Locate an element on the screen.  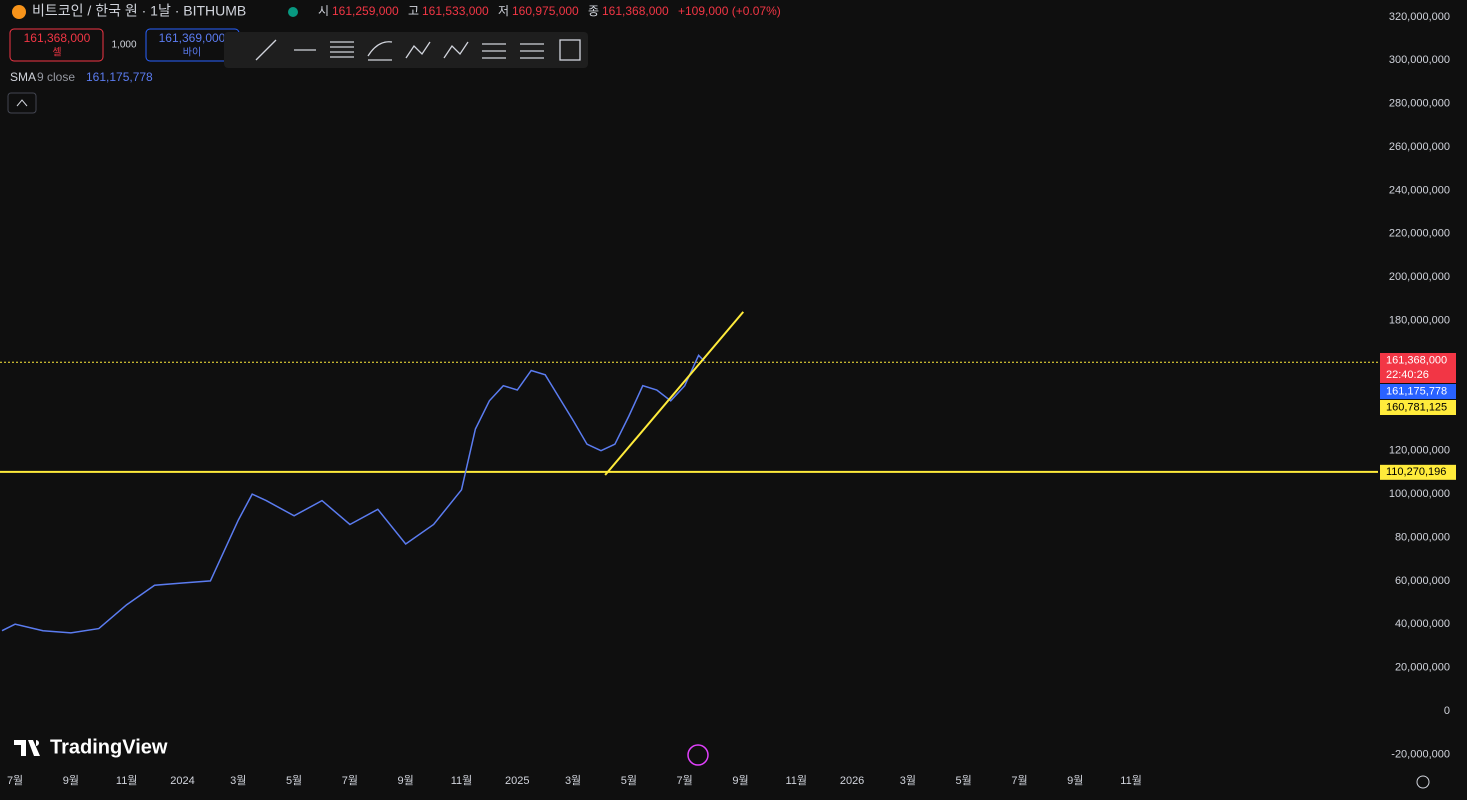
x-tick-label: 2025 is located at coordinates (517, 781).